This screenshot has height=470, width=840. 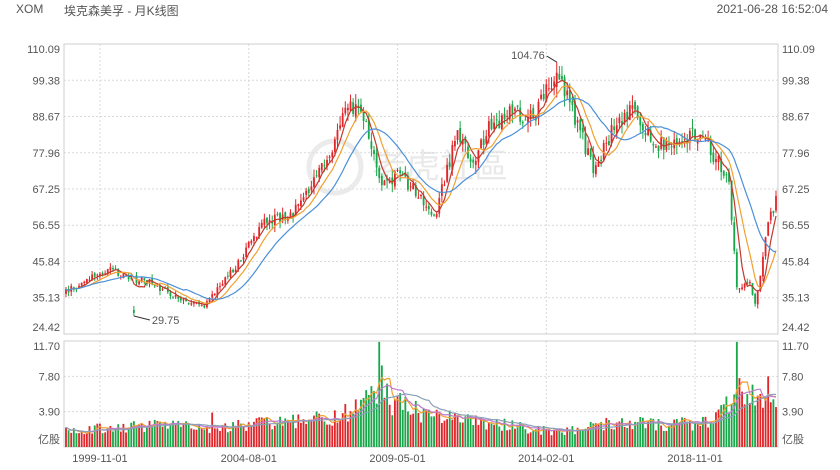 I want to click on time-axis-label: 2014-02-01, so click(x=546, y=459).